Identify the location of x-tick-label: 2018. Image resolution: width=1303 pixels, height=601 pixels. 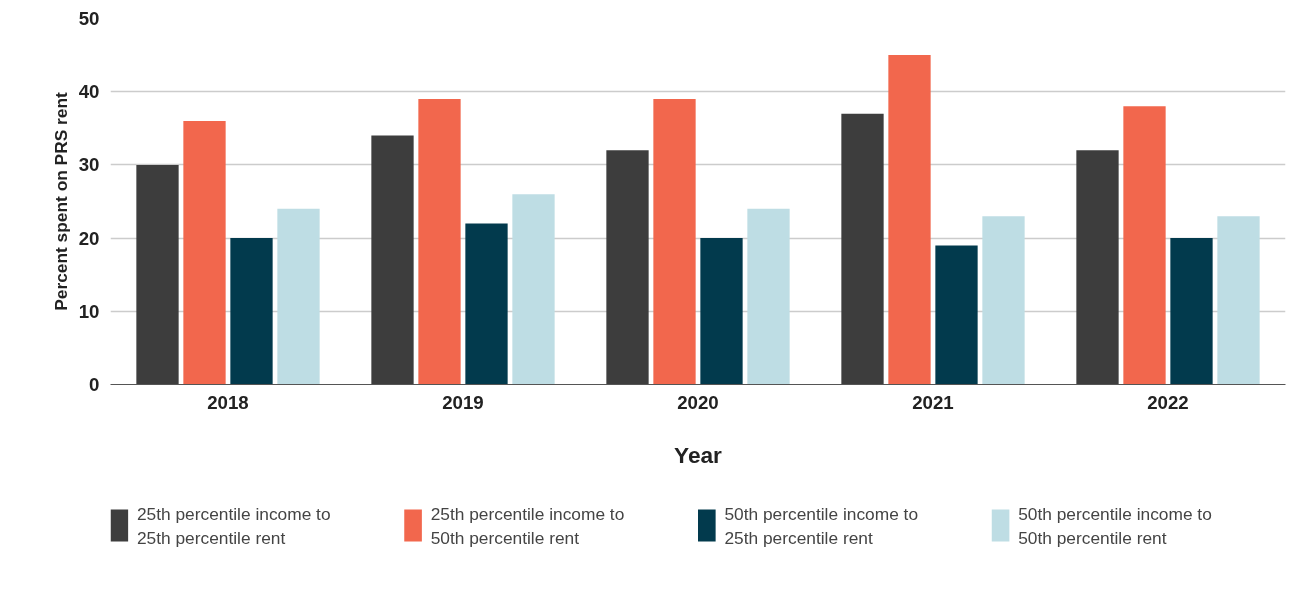
(228, 402).